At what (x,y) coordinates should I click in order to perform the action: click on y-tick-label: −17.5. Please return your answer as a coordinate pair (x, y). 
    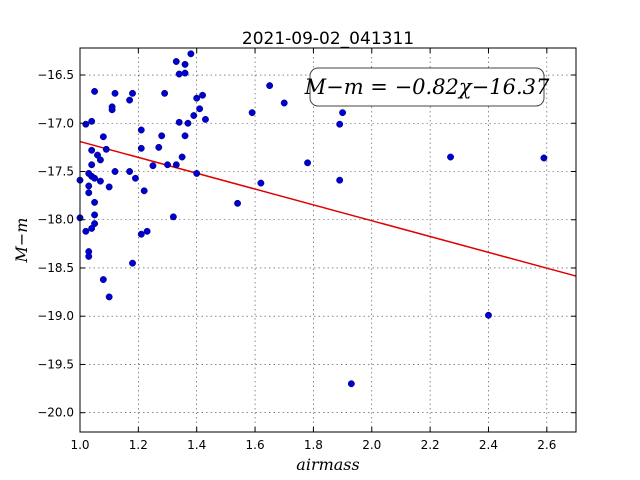
    Looking at the image, I should click on (55, 171).